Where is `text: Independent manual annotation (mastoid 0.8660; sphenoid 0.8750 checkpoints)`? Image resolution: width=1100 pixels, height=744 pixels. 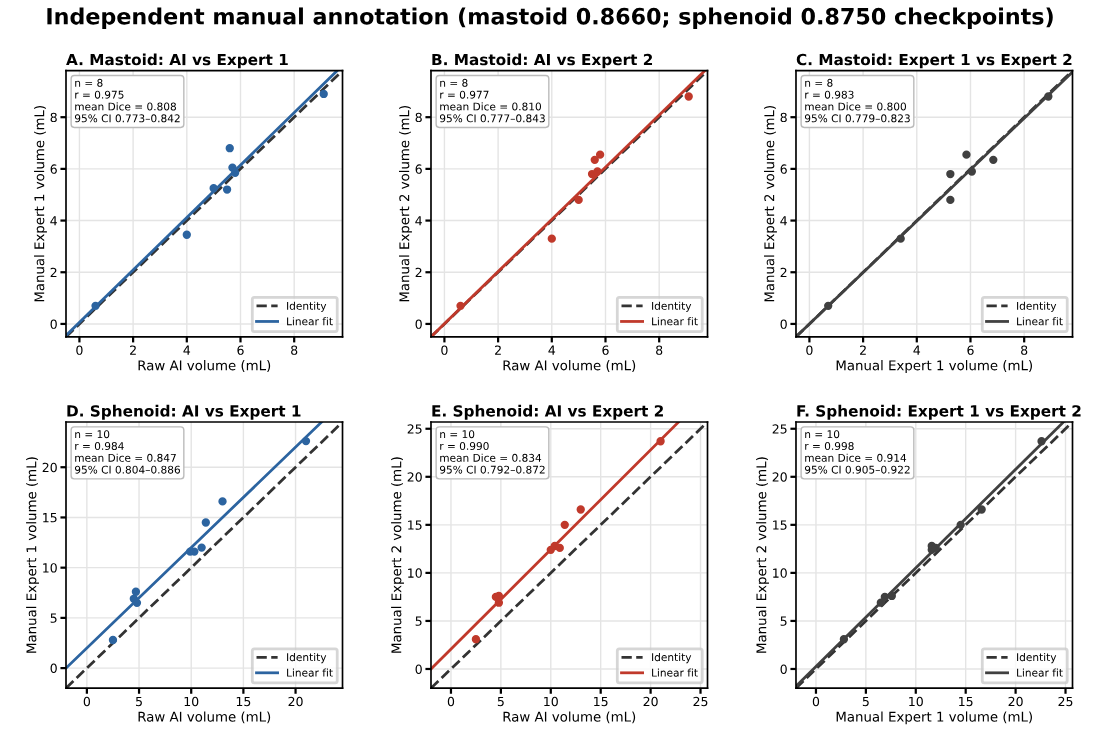
text: Independent manual annotation (mastoid 0.8660; sphenoid 0.8750 checkpoints) is located at coordinates (550, 18).